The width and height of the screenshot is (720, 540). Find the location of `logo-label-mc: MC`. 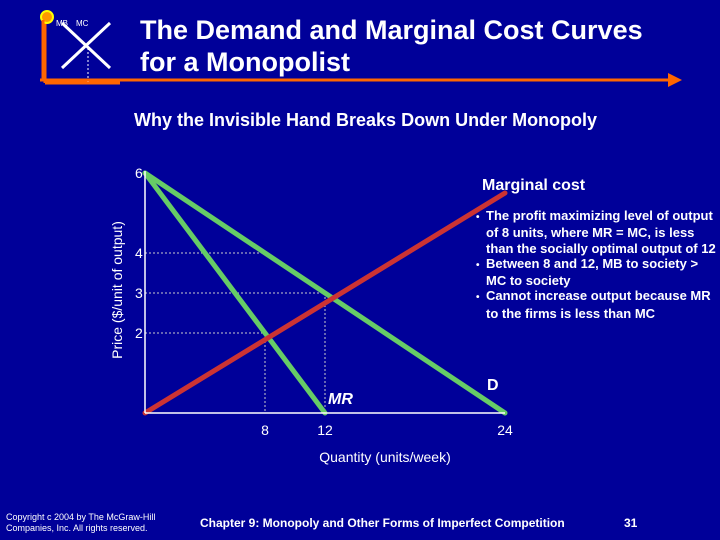

logo-label-mc: MC is located at coordinates (82, 23).